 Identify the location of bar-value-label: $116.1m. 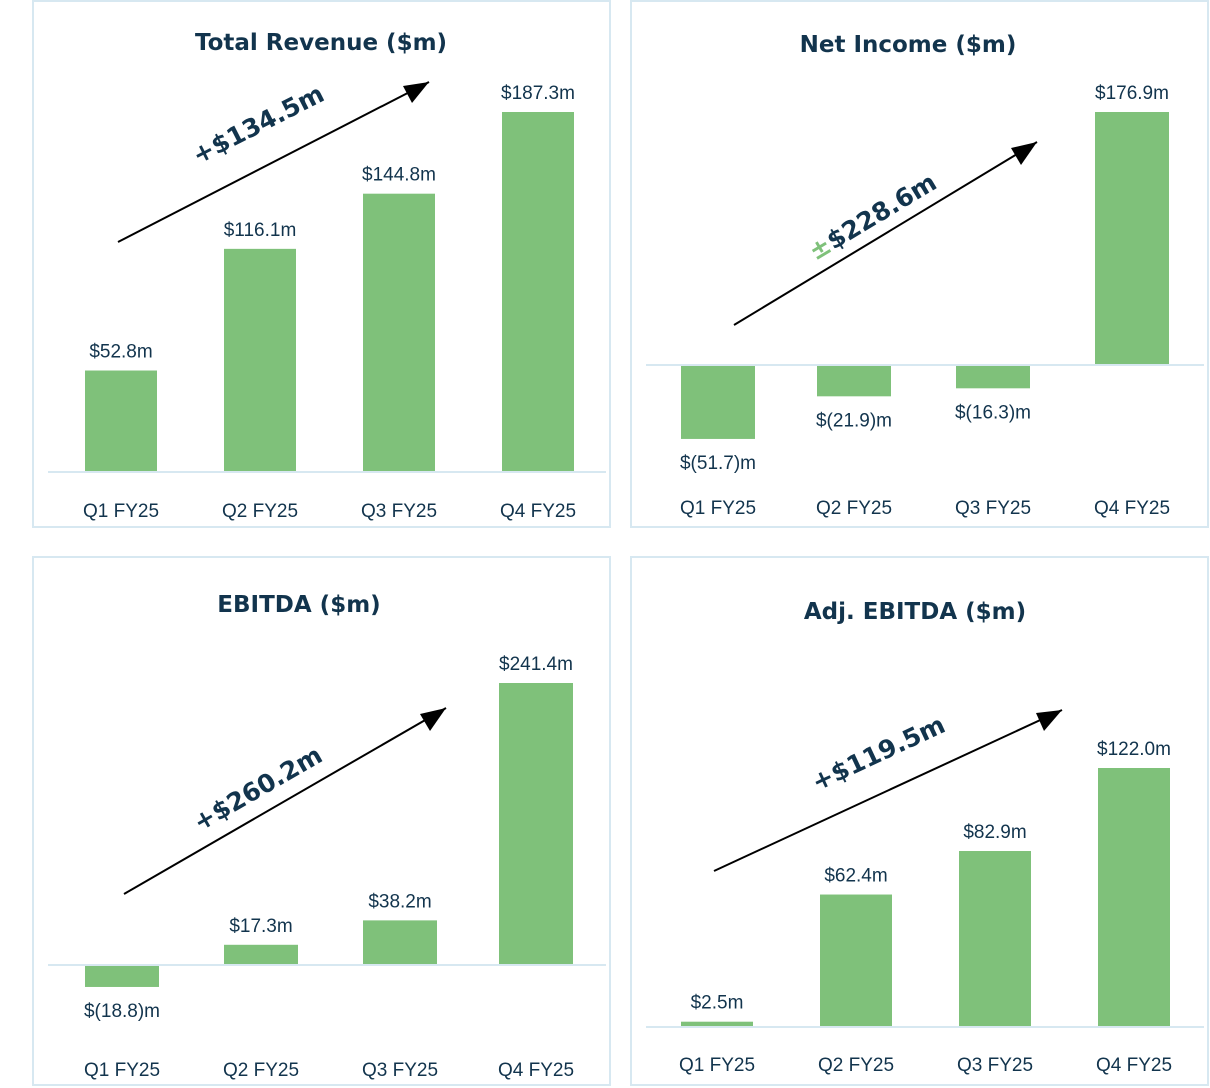
(260, 230).